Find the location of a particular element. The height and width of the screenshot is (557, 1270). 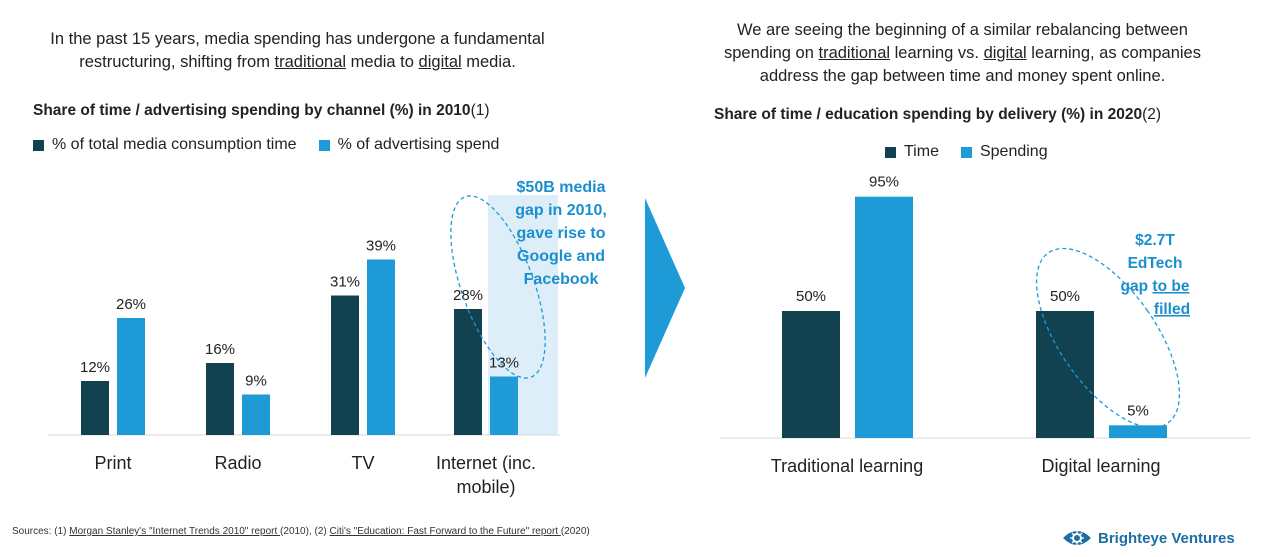

annotation-underlined: filled is located at coordinates (1172, 309).